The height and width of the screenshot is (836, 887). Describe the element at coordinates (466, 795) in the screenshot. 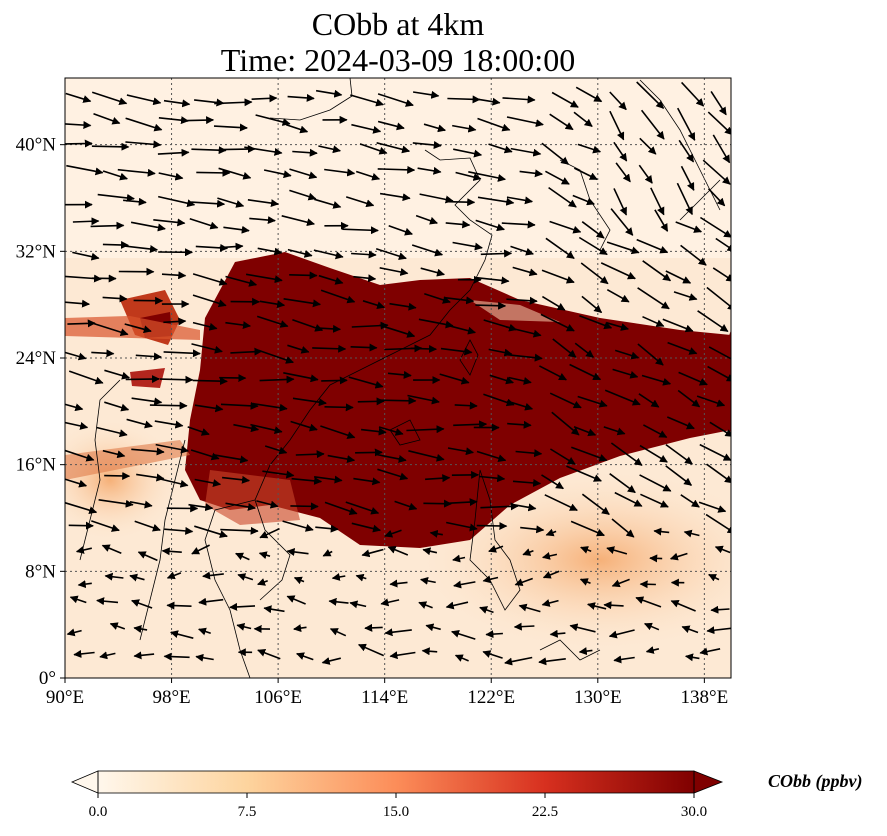

I see `colorbar: 0.0 7.5 15.0 22.5 30.0 CObb (ppbv)` at that location.